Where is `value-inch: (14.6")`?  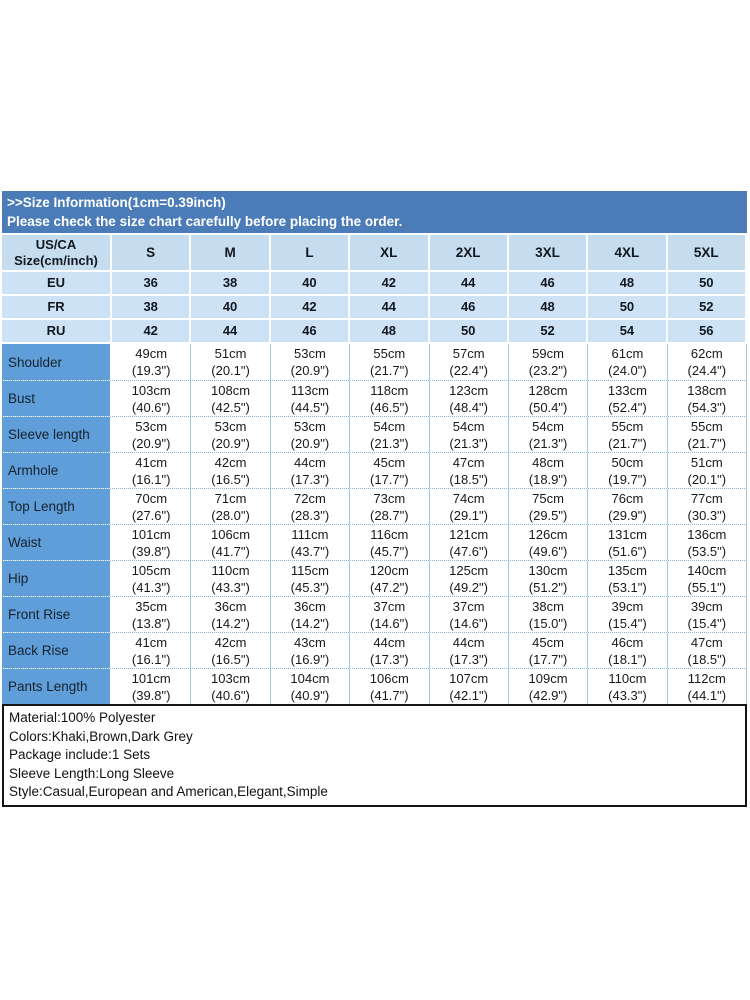 value-inch: (14.6") is located at coordinates (468, 623).